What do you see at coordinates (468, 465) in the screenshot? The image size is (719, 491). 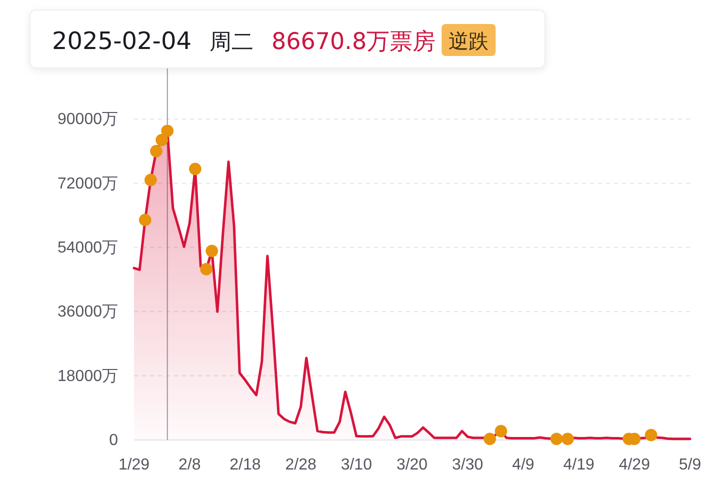 I see `x-tick-label: 3/30` at bounding box center [468, 465].